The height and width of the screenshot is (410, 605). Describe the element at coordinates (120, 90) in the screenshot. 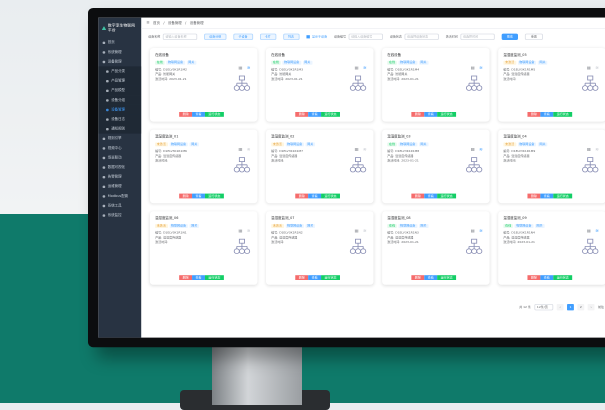

I see `sidebar-item: 产品模型` at that location.